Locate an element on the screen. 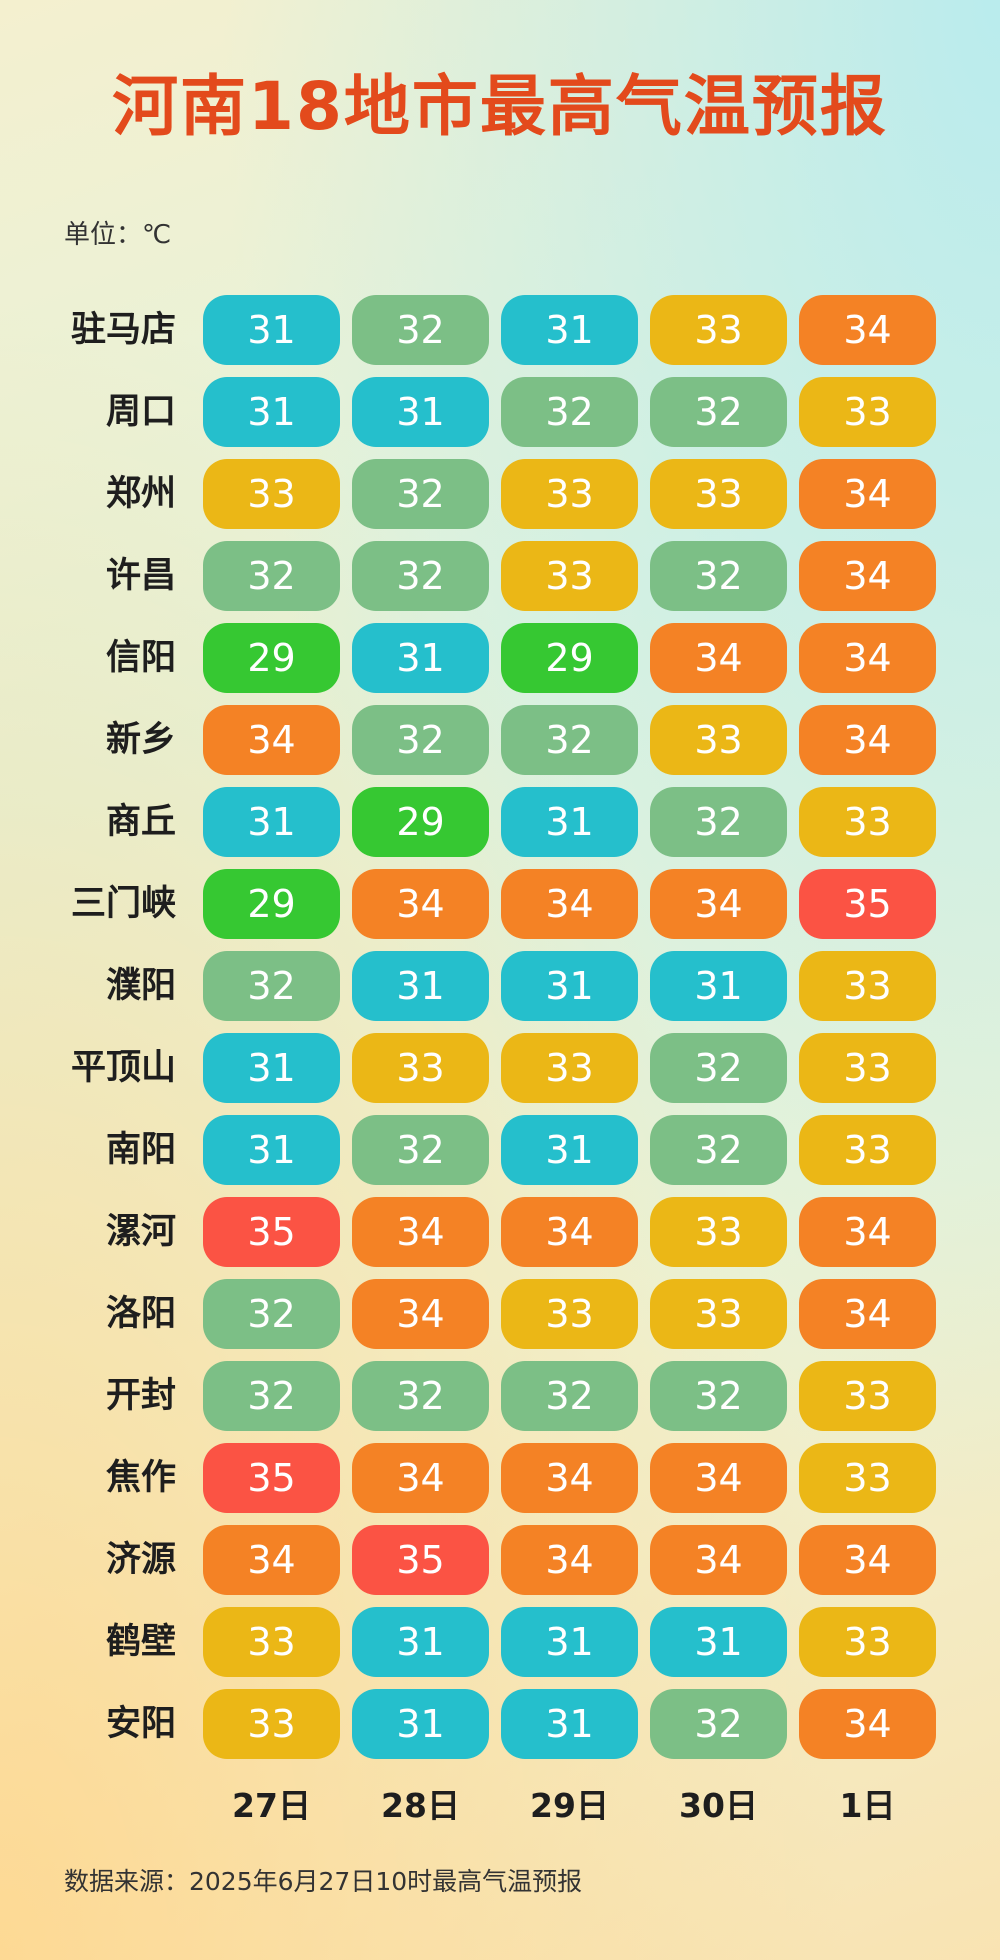 This screenshot has width=1000, height=1960. city-row: 三门峡 29 34 34 34 35 is located at coordinates (500, 904).